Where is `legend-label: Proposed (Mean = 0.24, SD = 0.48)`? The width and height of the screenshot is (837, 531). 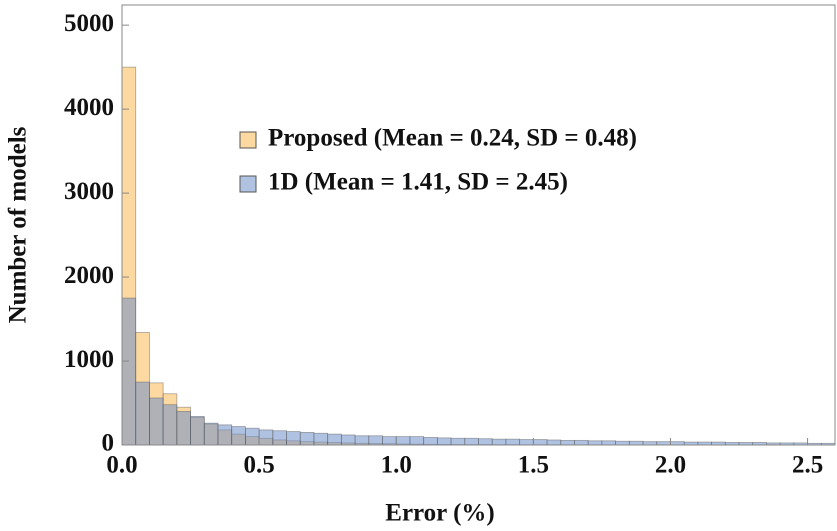
legend-label: Proposed (Mean = 0.24, SD = 0.48) is located at coordinates (452, 138).